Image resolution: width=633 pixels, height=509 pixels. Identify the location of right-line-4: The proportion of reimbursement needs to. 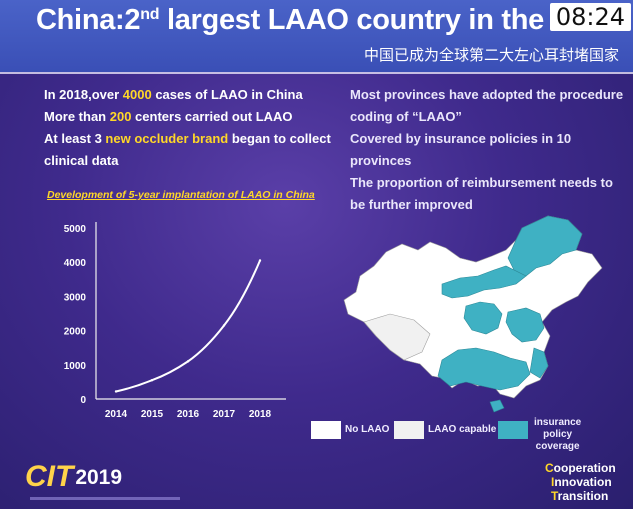
(481, 182).